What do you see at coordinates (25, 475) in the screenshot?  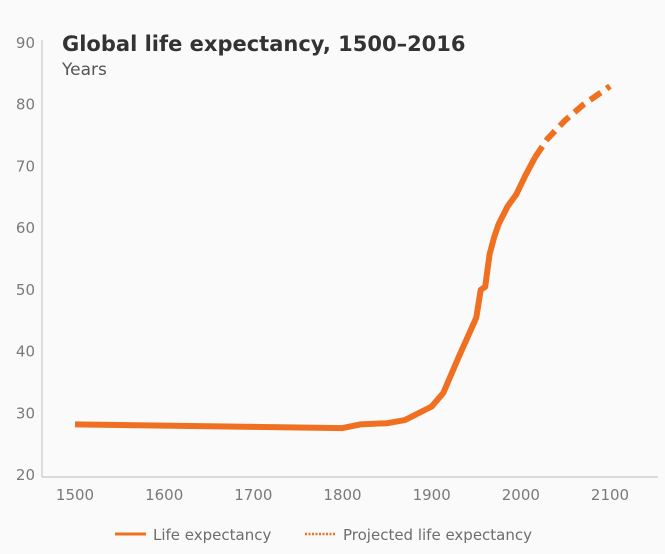 I see `y-tick-label: 20` at bounding box center [25, 475].